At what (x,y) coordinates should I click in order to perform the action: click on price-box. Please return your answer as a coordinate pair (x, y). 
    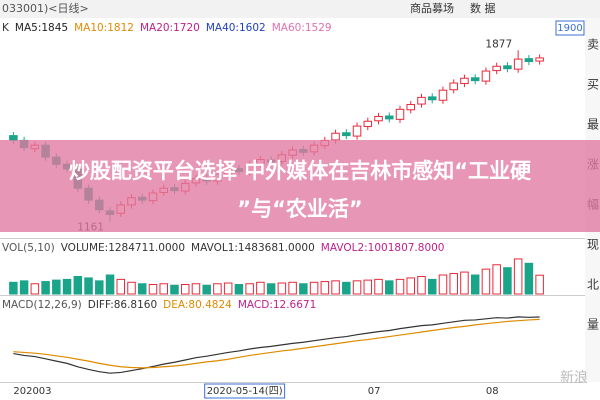
    Looking at the image, I should click on (570, 28).